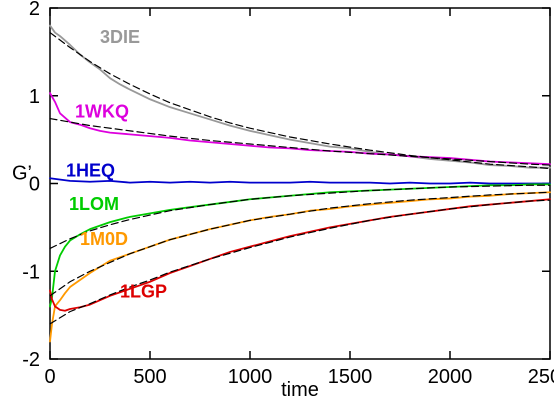 The width and height of the screenshot is (554, 404). Describe the element at coordinates (300, 181) in the screenshot. I see `series-line-1heq` at that location.